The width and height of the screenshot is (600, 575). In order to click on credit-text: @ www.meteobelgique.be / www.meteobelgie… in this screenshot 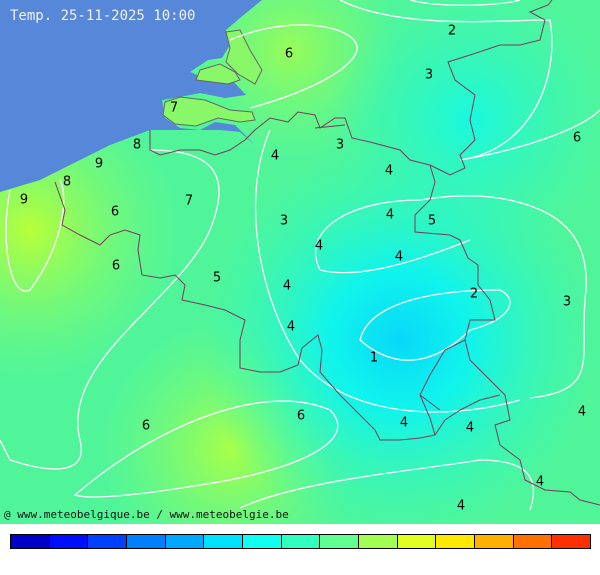, I will do `click(146, 514)`.